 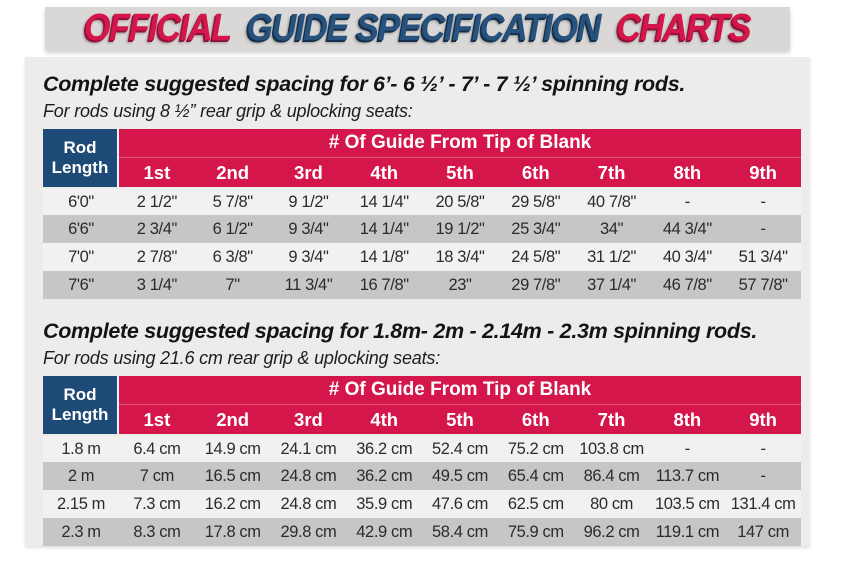 What do you see at coordinates (687, 229) in the screenshot?
I see `spacing-cell: 44 3/4"` at bounding box center [687, 229].